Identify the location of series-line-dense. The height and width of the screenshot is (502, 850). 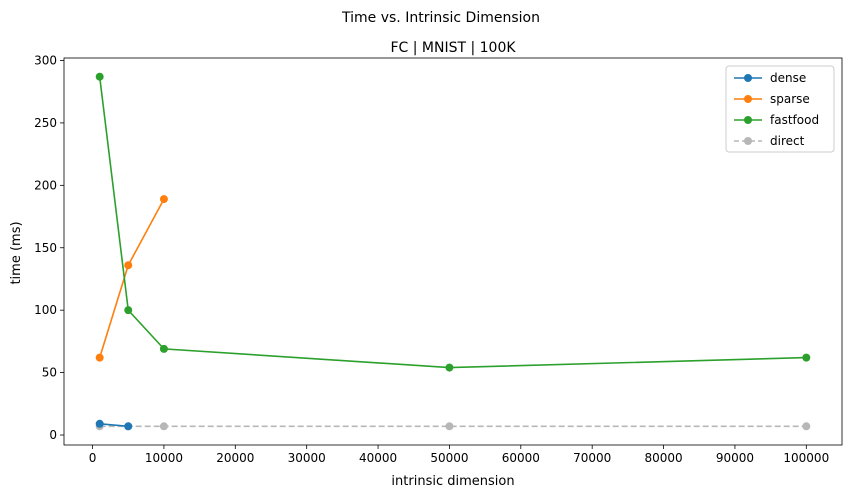
(114, 425).